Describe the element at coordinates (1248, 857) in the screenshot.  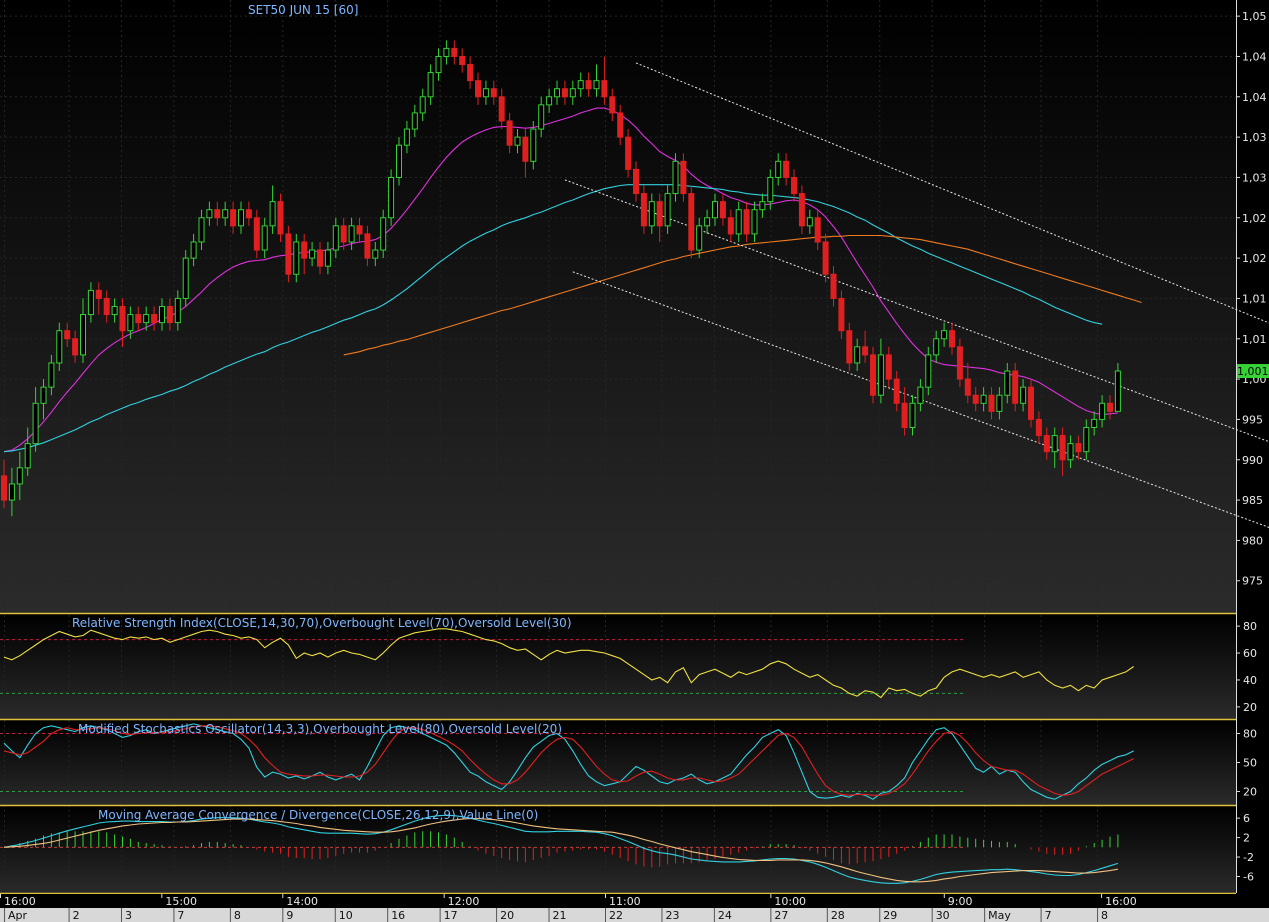
I see `indicator-tick-label: -2` at that location.